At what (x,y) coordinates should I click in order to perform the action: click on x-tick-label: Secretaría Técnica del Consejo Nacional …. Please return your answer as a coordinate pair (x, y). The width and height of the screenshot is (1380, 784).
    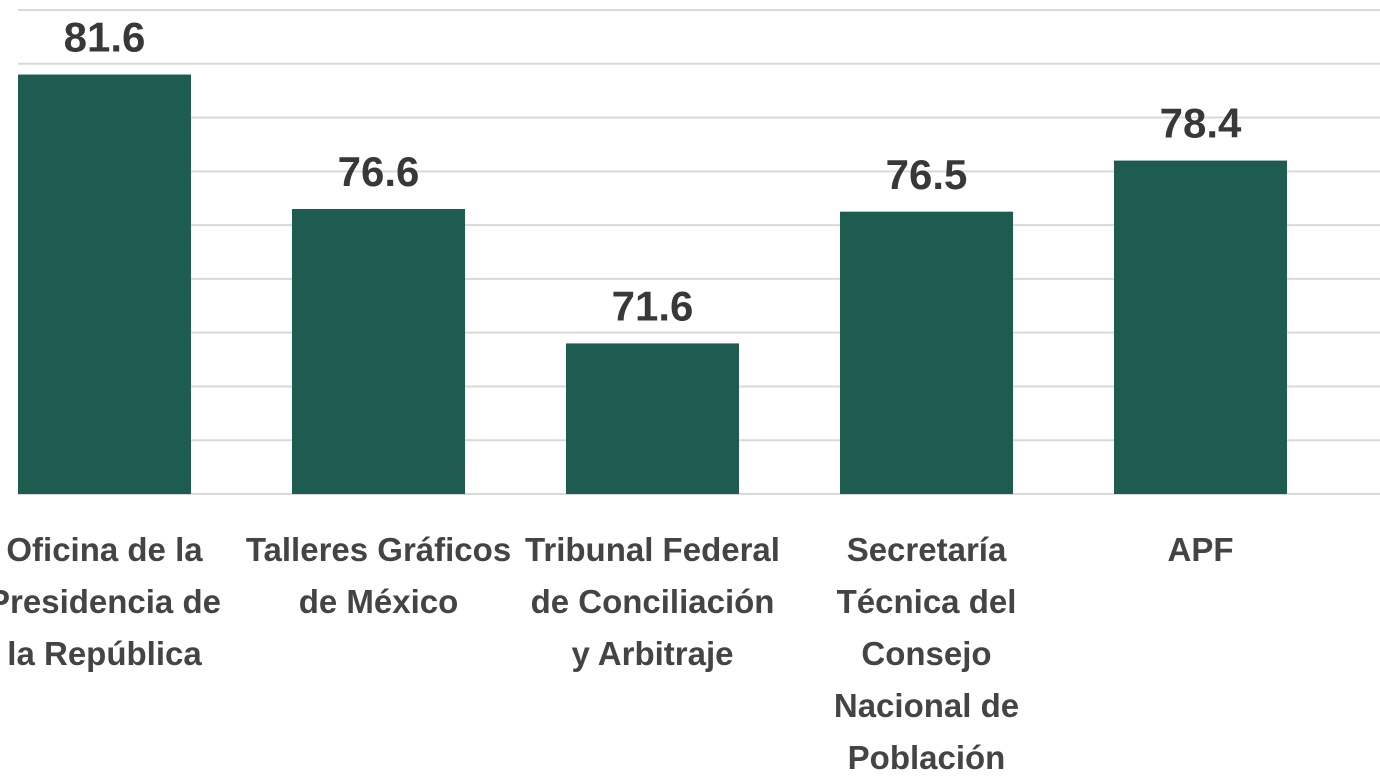
    Looking at the image, I should click on (926, 653).